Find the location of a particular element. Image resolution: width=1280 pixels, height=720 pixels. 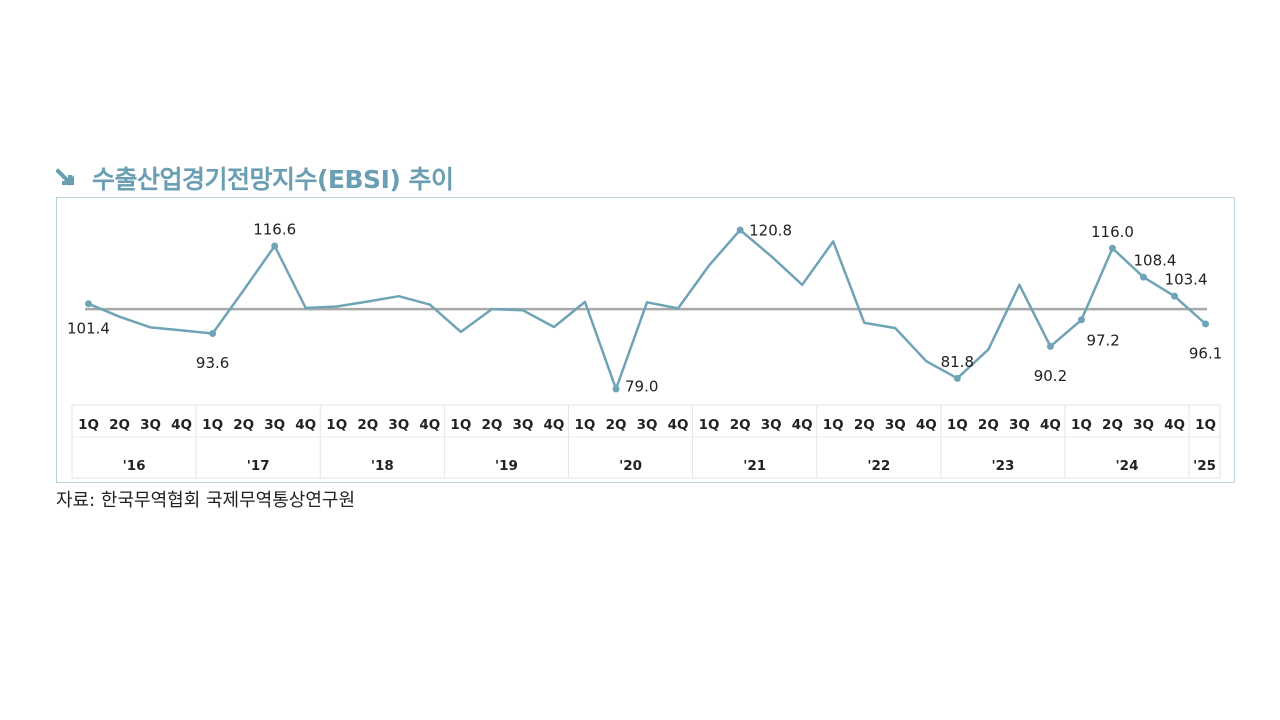

source-note: 자료: 한국무역협회 국제무역통상연구원 is located at coordinates (206, 500).